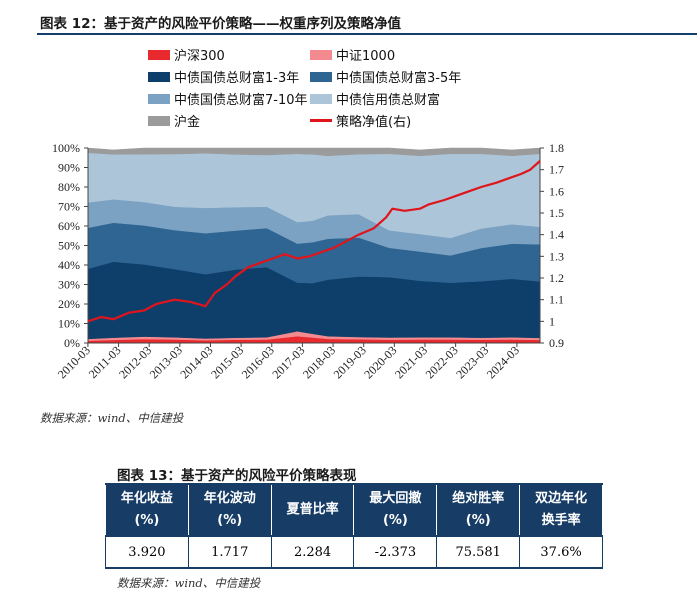 The image size is (700, 607). I want to click on header-win-rate: 绝对胜率 (%), so click(478, 510).